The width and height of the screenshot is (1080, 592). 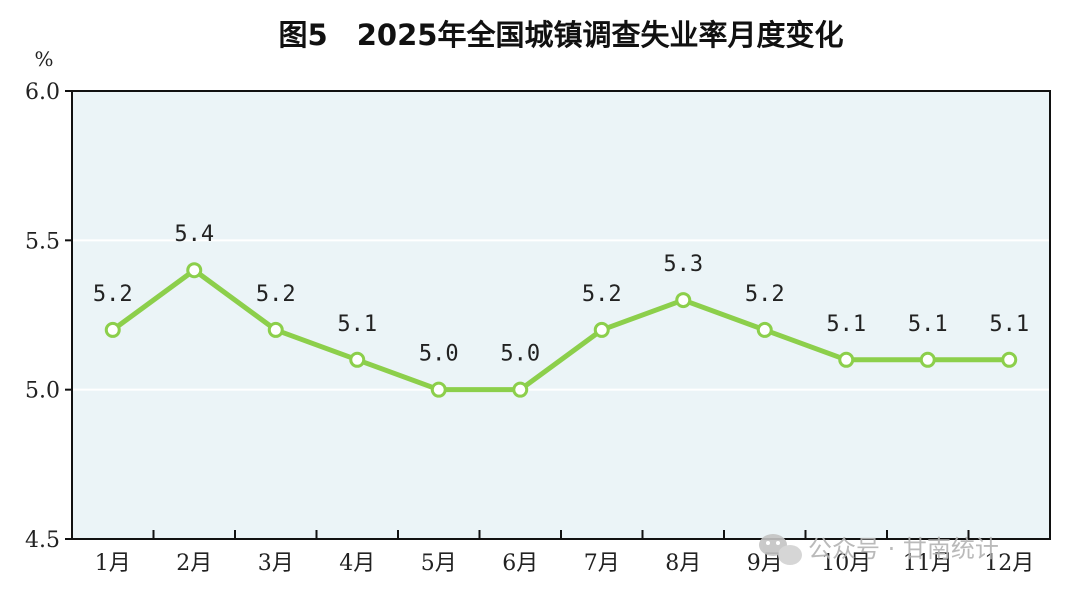 I want to click on watermark-text: 公众号 · 甘南统计, so click(x=903, y=549).